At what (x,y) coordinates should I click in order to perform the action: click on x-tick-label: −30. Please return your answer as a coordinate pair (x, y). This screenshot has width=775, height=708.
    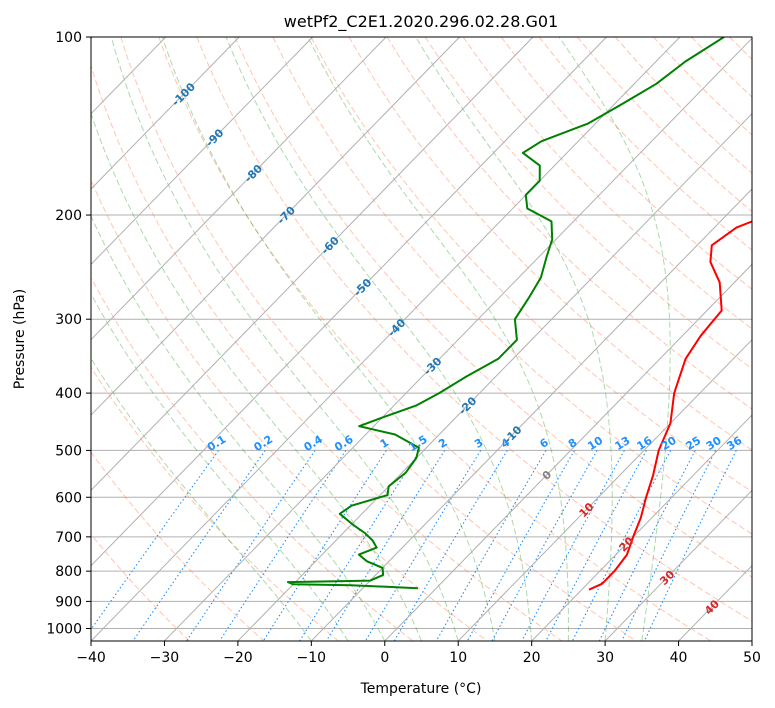
    Looking at the image, I should click on (165, 658).